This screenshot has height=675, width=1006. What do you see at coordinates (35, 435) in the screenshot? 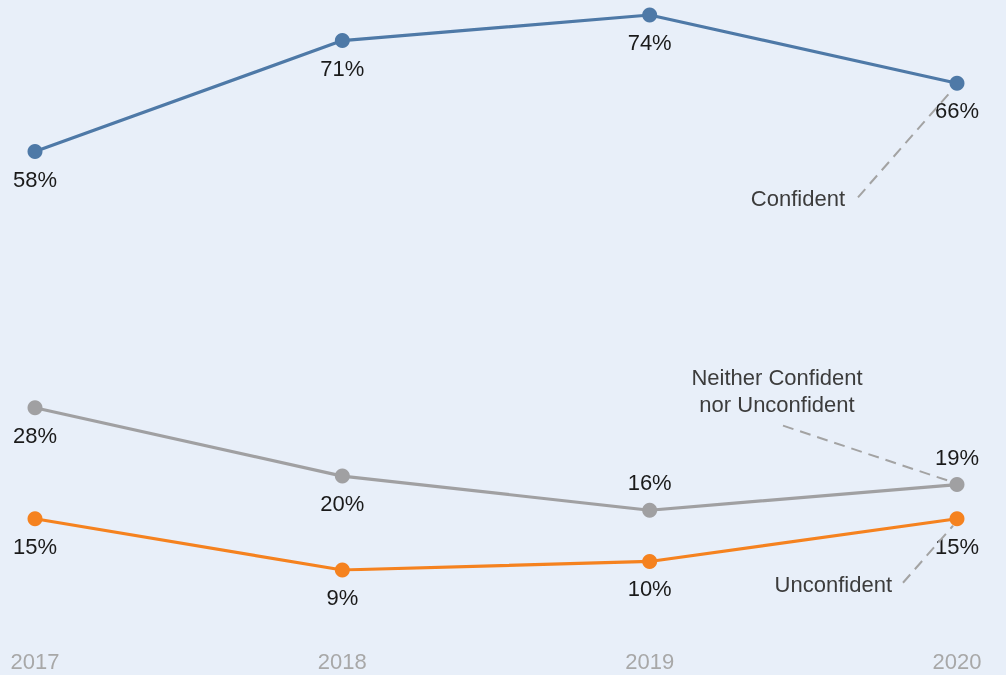
I see `data-label: 28%` at bounding box center [35, 435].